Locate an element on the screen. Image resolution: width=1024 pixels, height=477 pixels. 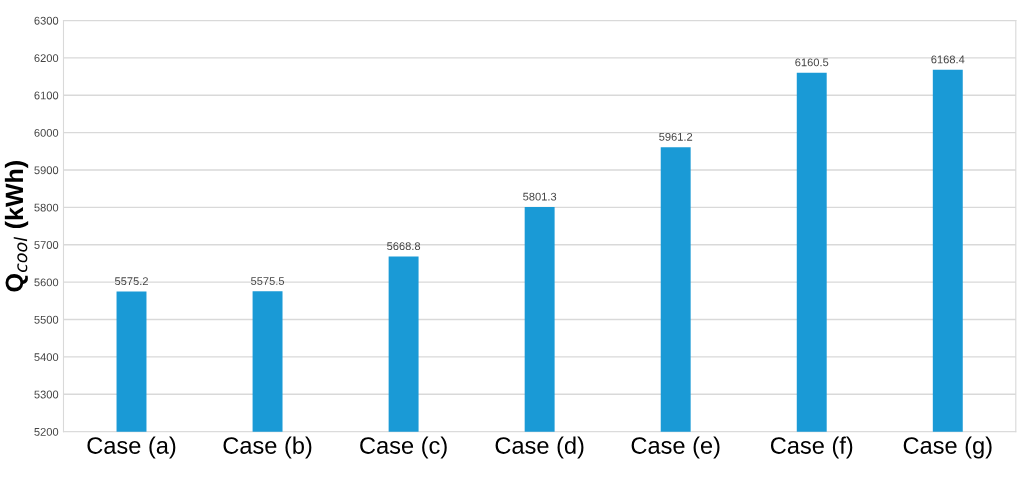
y-tick-label: 6100 is located at coordinates (46, 95).